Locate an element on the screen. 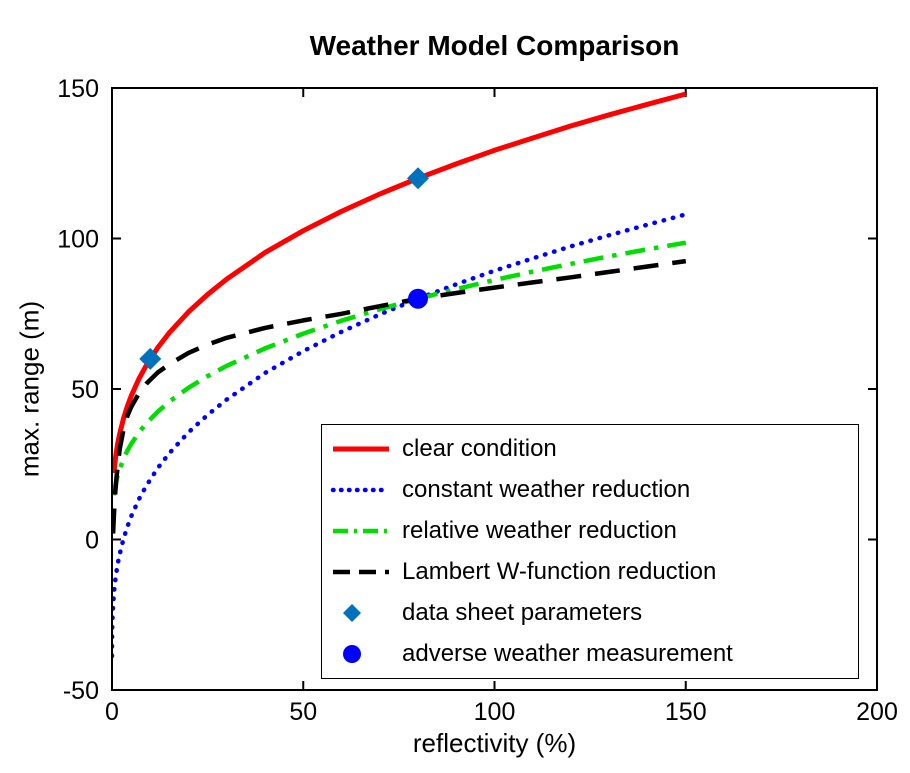 The image size is (910, 773). x-tick-label: 200 is located at coordinates (877, 712).